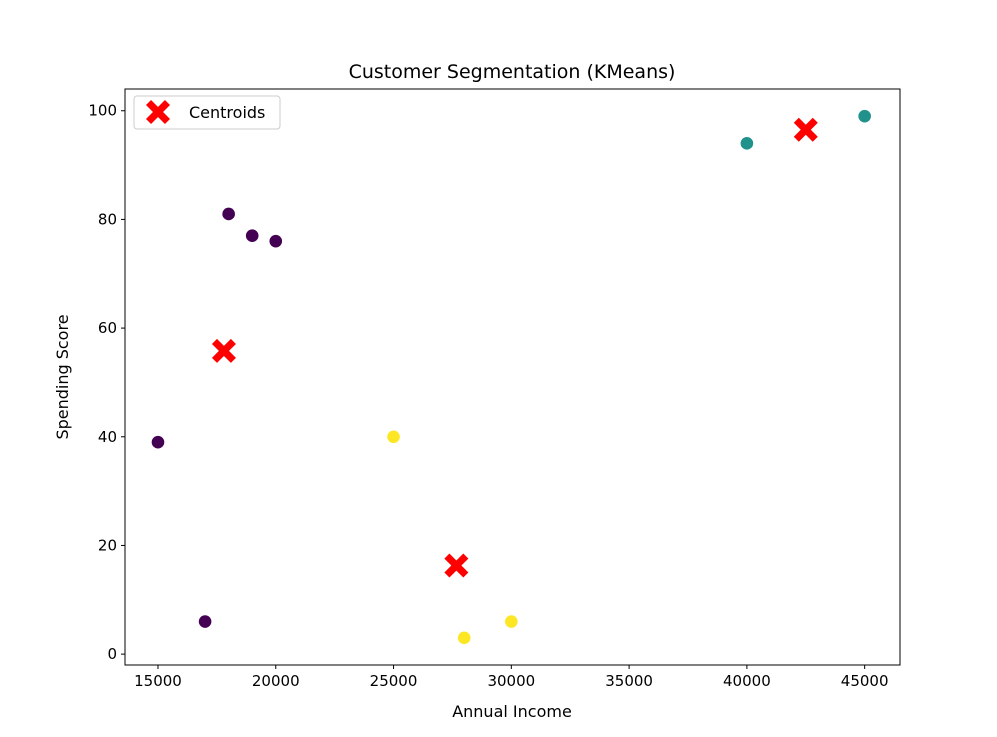  Describe the element at coordinates (112, 654) in the screenshot. I see `y-tick-label: 0` at that location.